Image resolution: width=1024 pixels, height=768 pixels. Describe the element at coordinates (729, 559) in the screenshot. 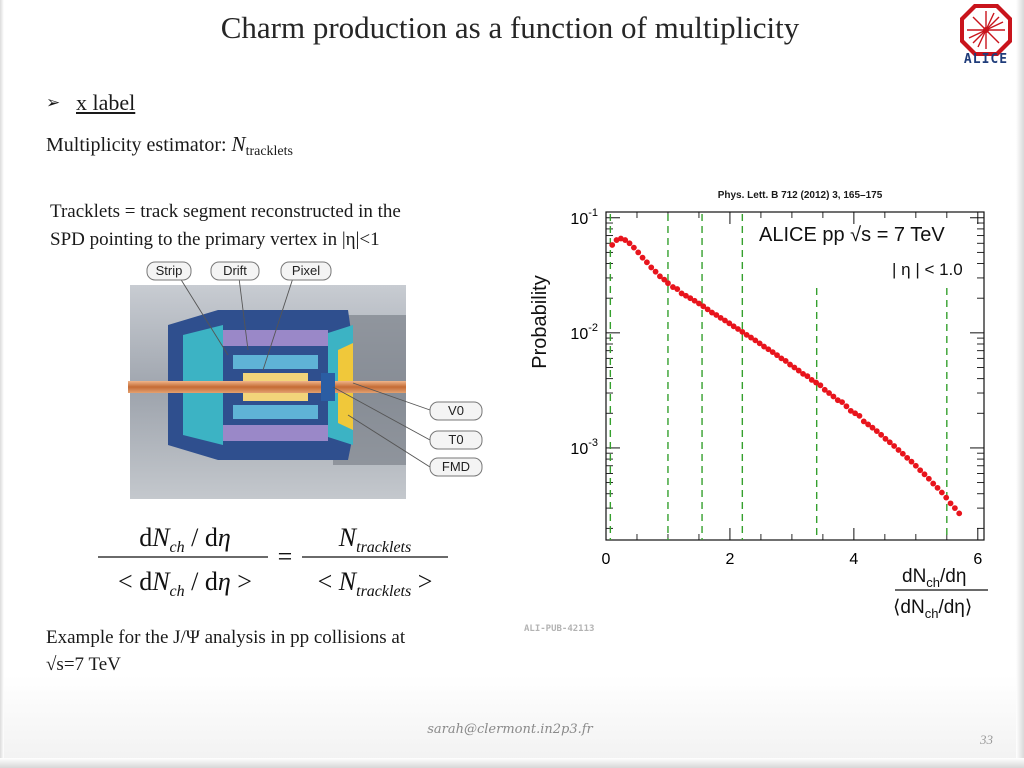

I see `x-tick-label: 2` at that location.